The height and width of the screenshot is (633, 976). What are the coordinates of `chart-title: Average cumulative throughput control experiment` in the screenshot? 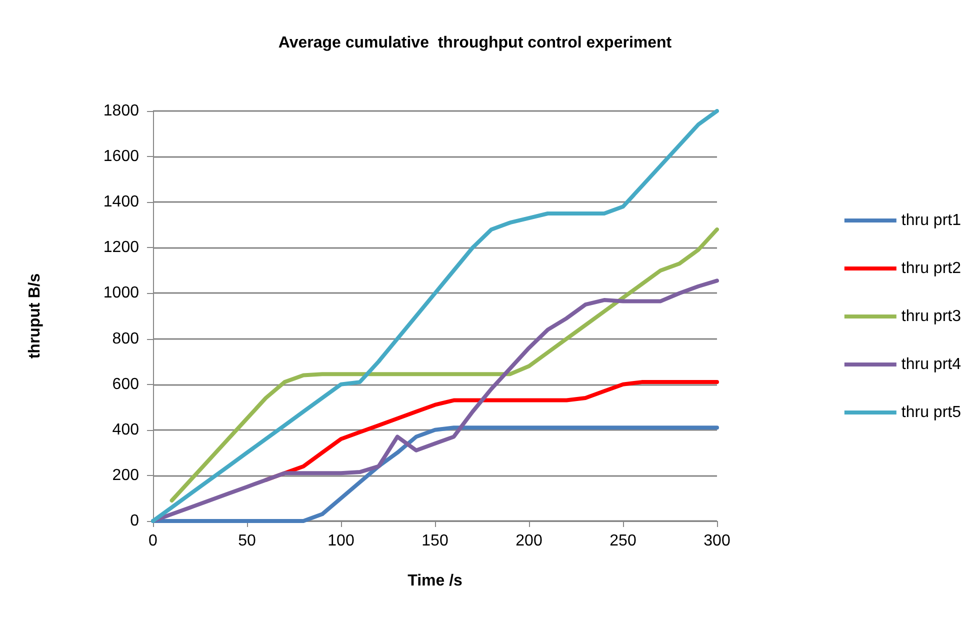 It's located at (475, 43).